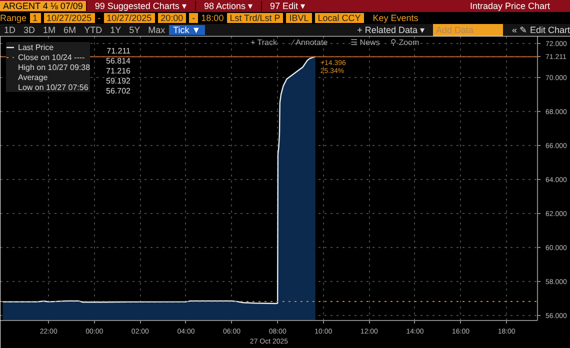  I want to click on text: 20:00, so click(172, 18).